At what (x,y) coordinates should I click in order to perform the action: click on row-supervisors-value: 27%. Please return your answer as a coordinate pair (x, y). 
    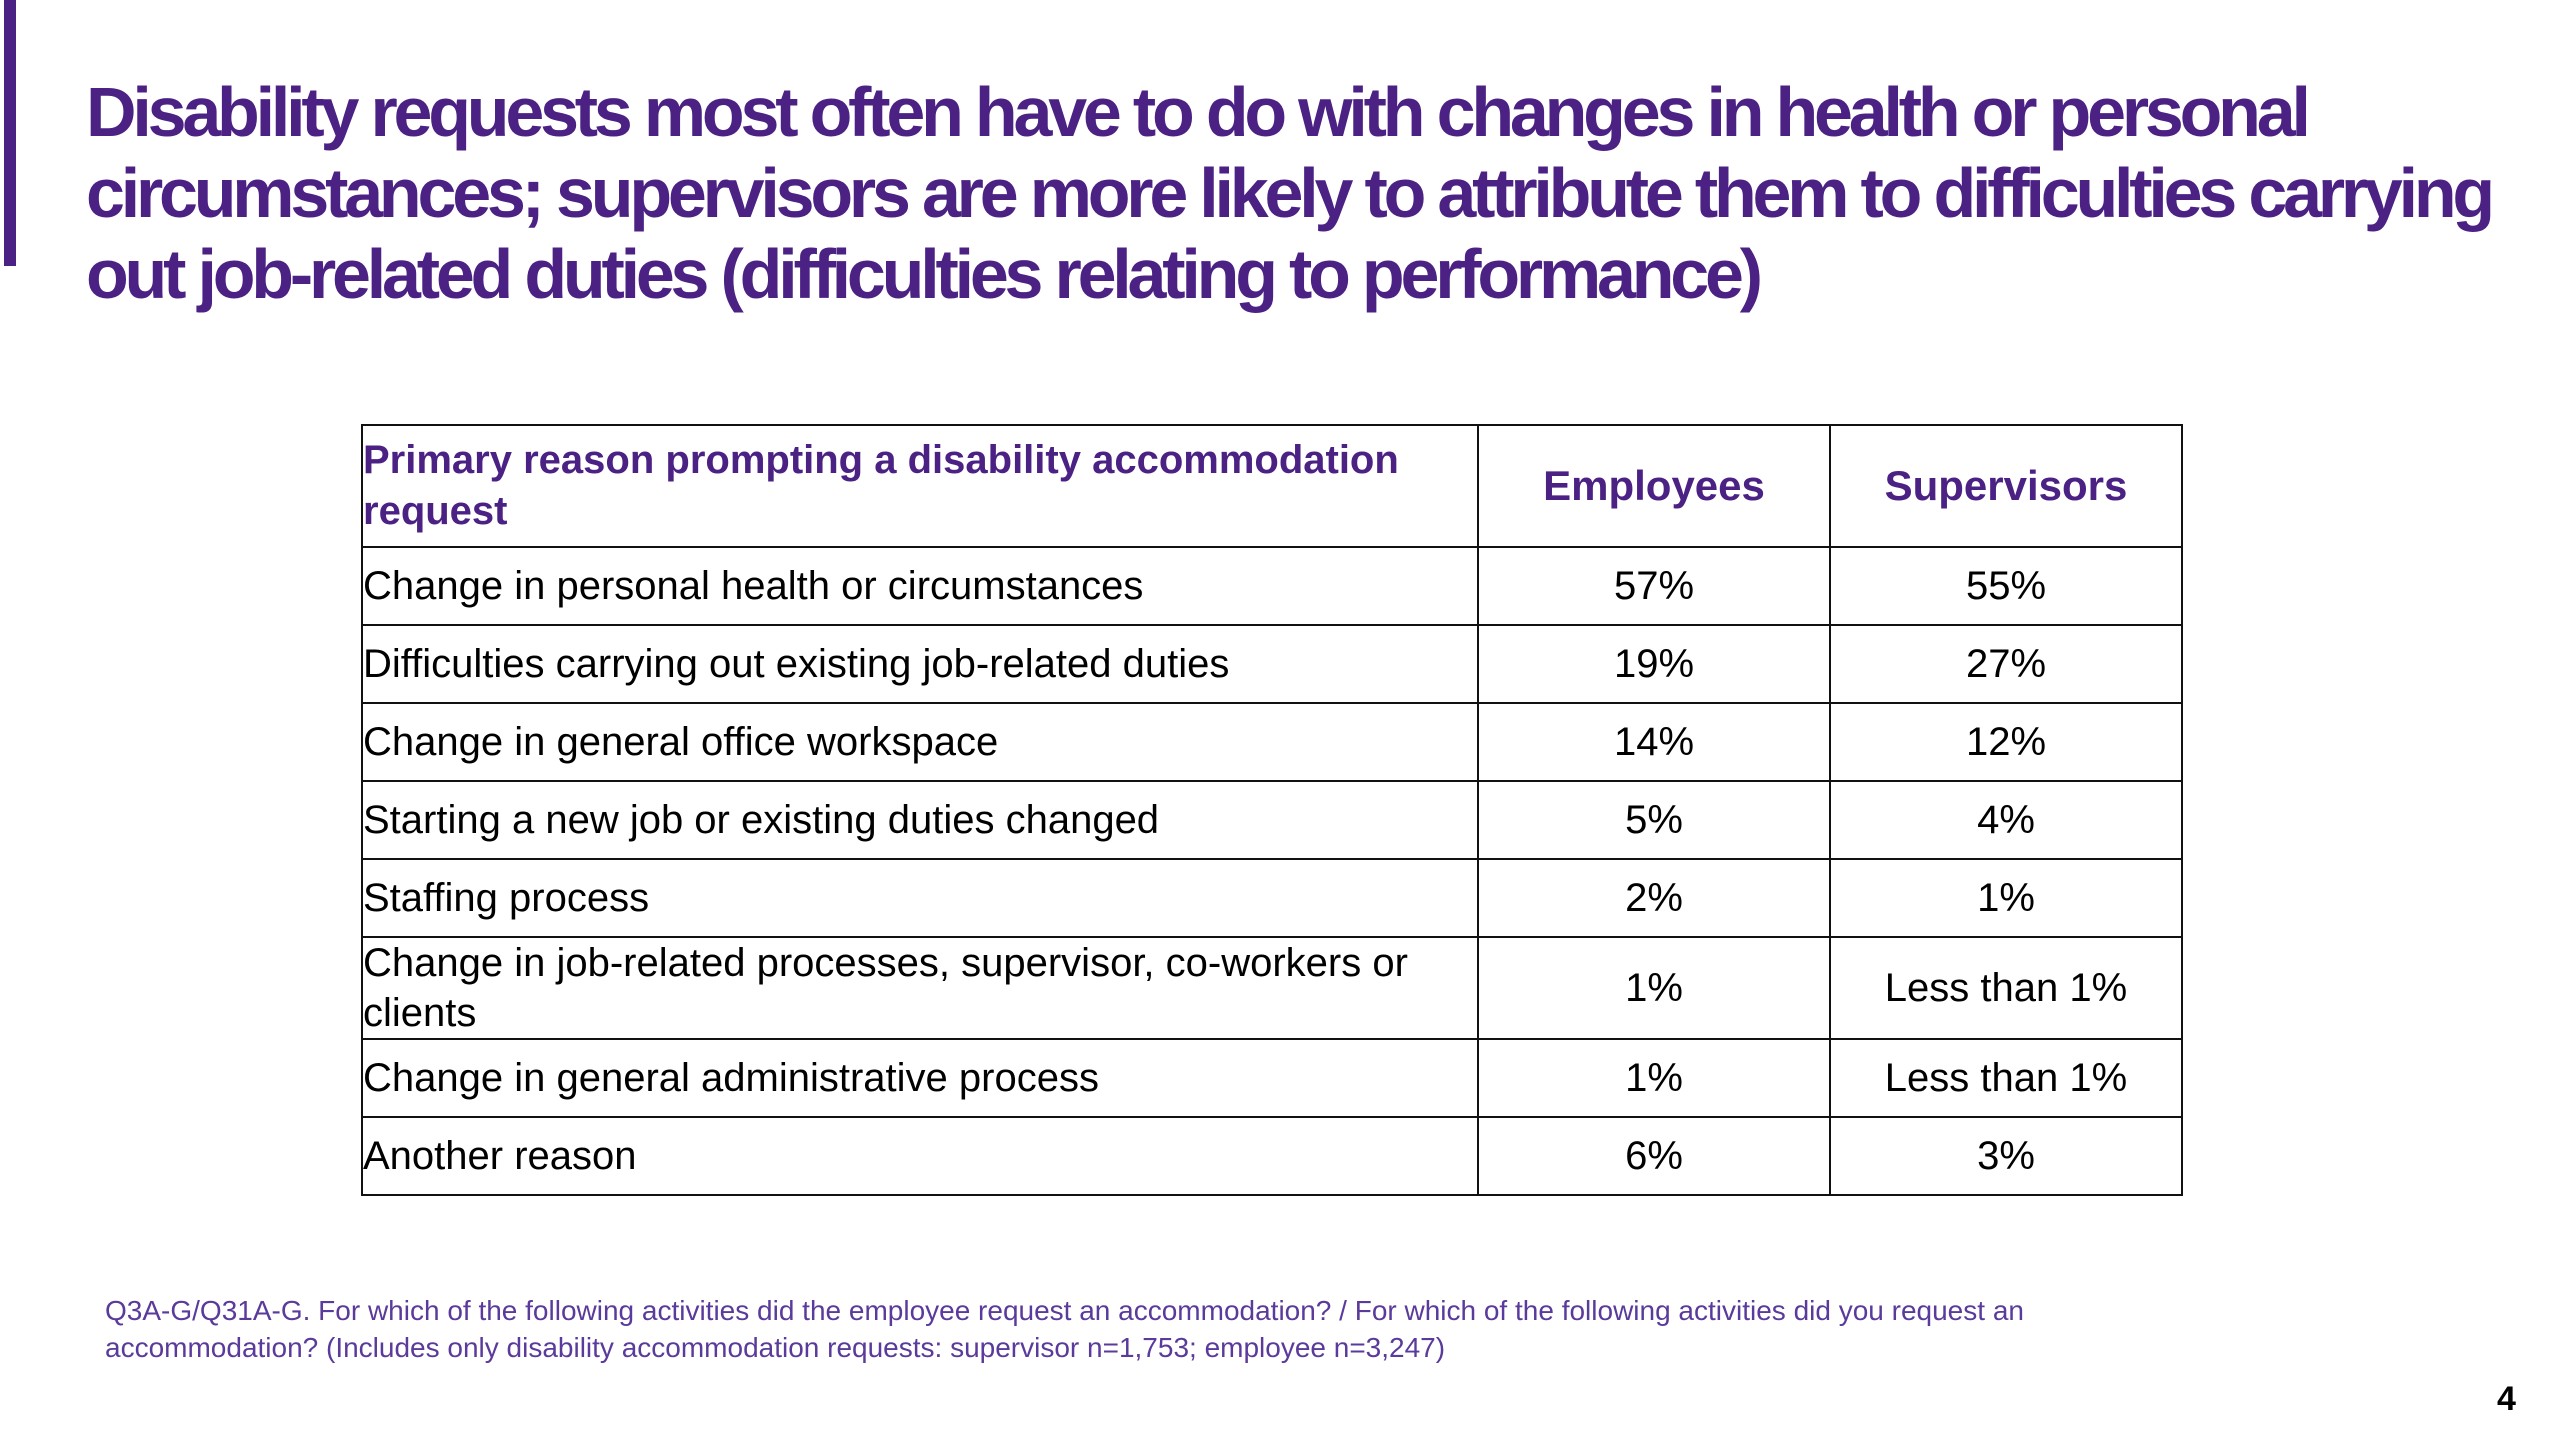
    Looking at the image, I should click on (2006, 664).